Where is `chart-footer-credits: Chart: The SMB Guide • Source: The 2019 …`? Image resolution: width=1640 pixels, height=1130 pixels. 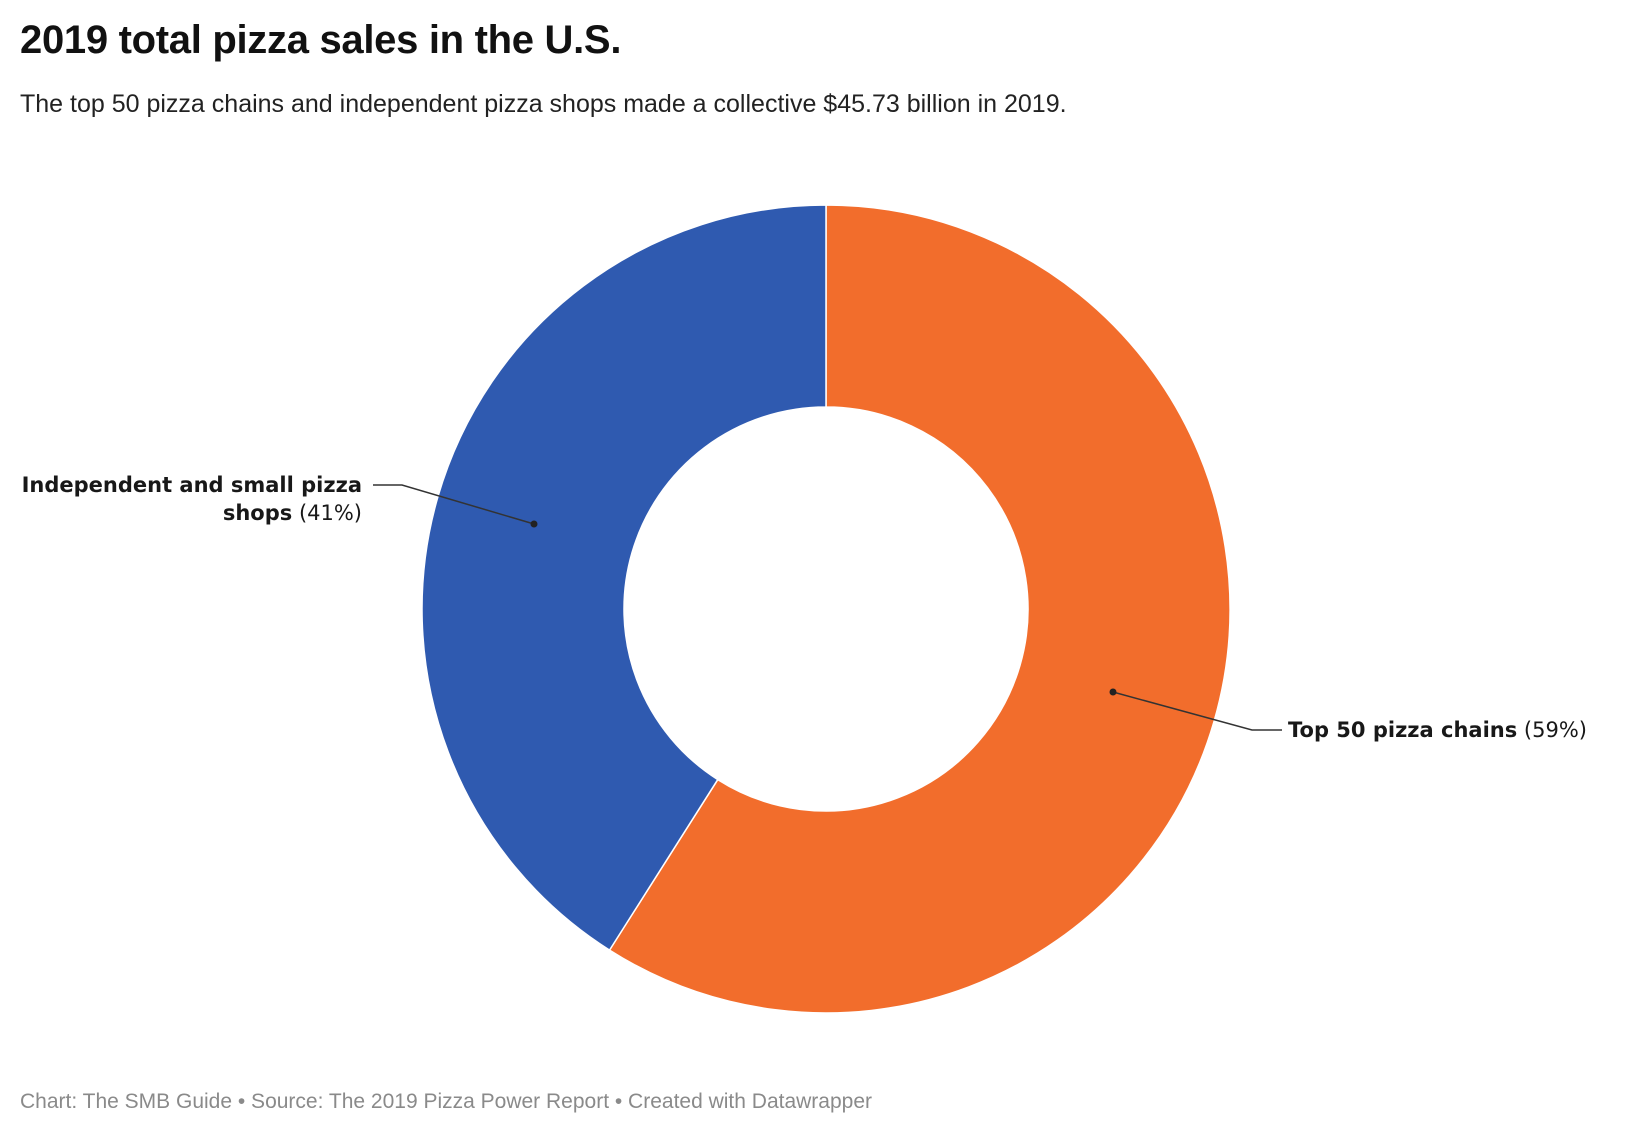 chart-footer-credits: Chart: The SMB Guide • Source: The 2019 … is located at coordinates (446, 1101).